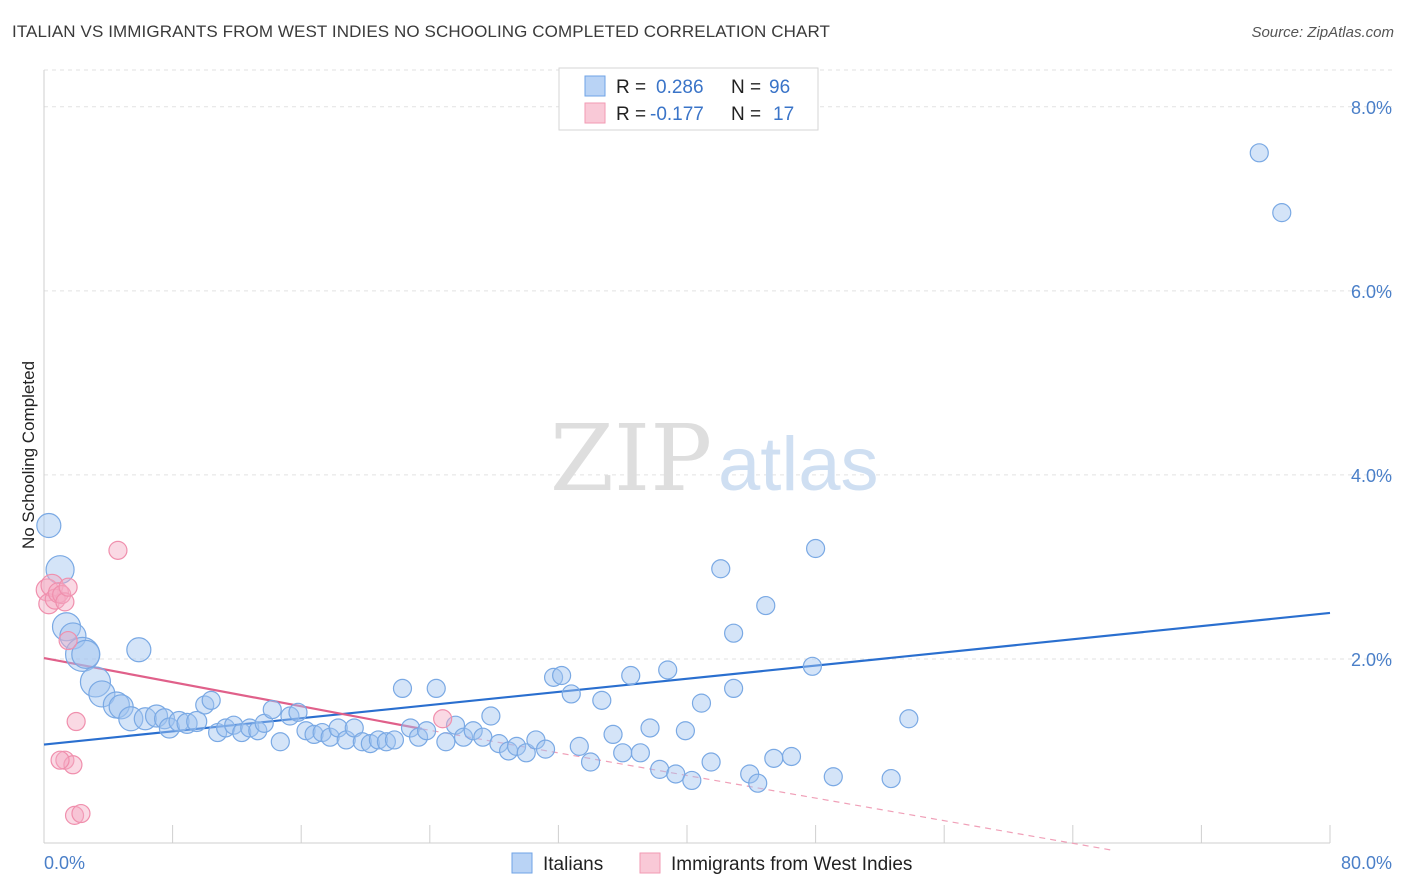 The image size is (1406, 892). What do you see at coordinates (1371, 292) in the screenshot?
I see `y-tick-label: 6.0%` at bounding box center [1371, 292].